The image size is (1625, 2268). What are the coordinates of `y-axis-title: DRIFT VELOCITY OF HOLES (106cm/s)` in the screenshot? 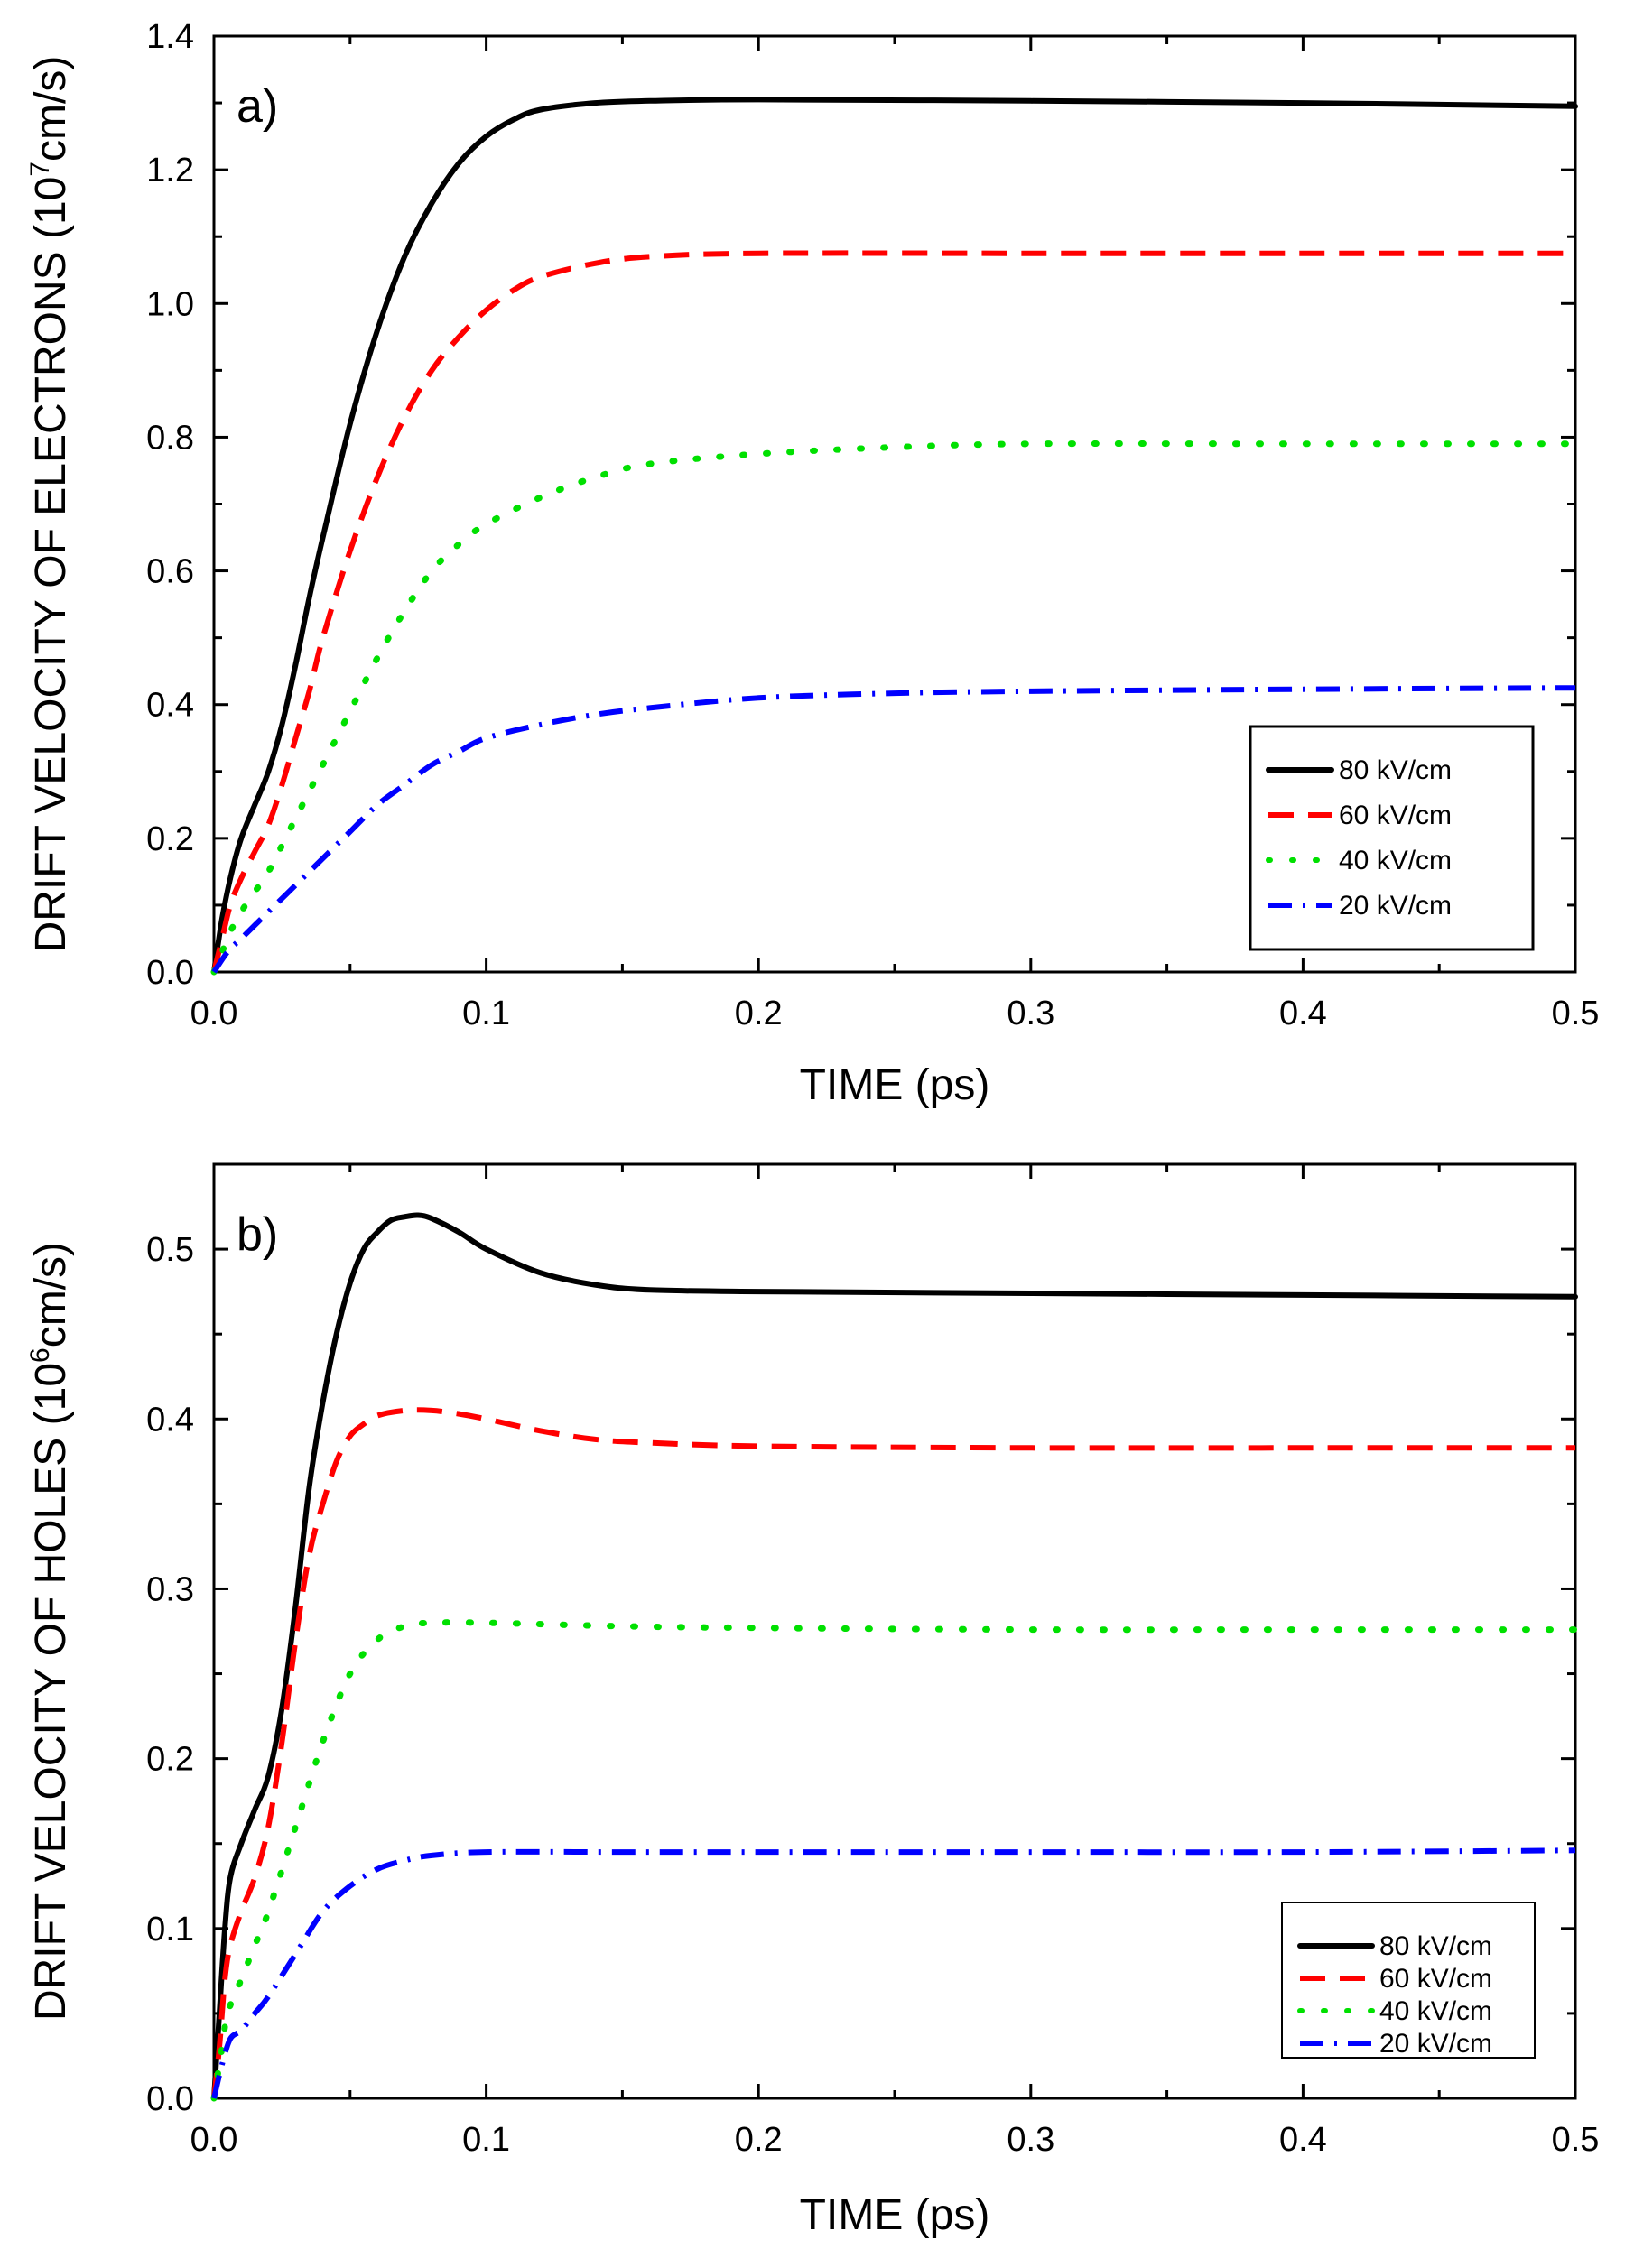 It's located at (50, 1631).